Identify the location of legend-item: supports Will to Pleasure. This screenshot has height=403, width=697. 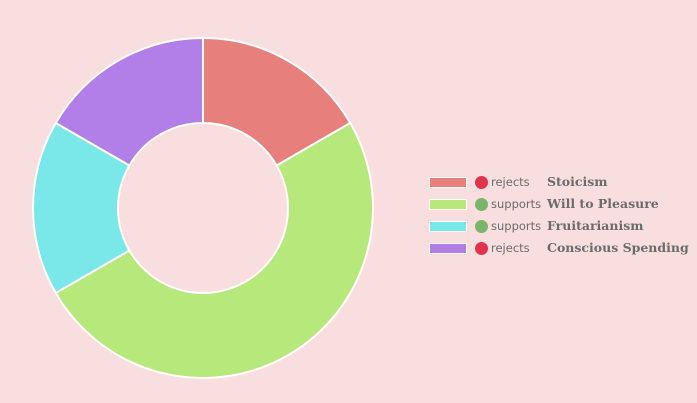
(562, 206).